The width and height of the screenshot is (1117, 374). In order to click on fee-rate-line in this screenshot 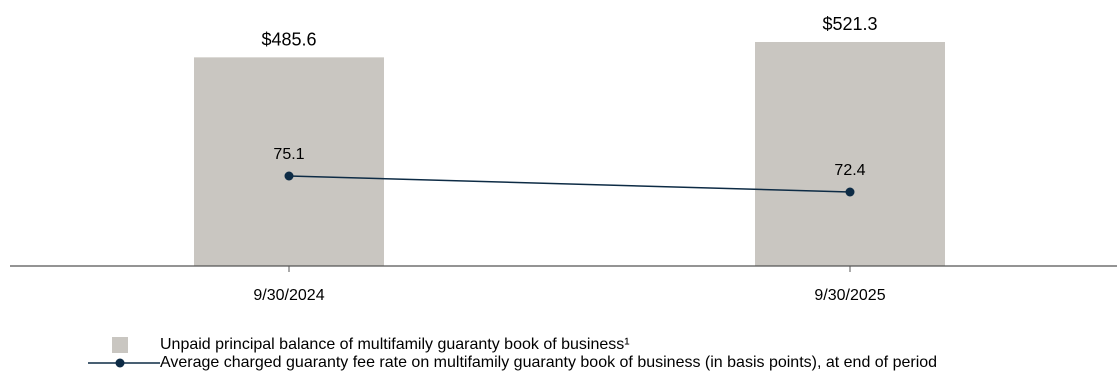, I will do `click(569, 184)`.